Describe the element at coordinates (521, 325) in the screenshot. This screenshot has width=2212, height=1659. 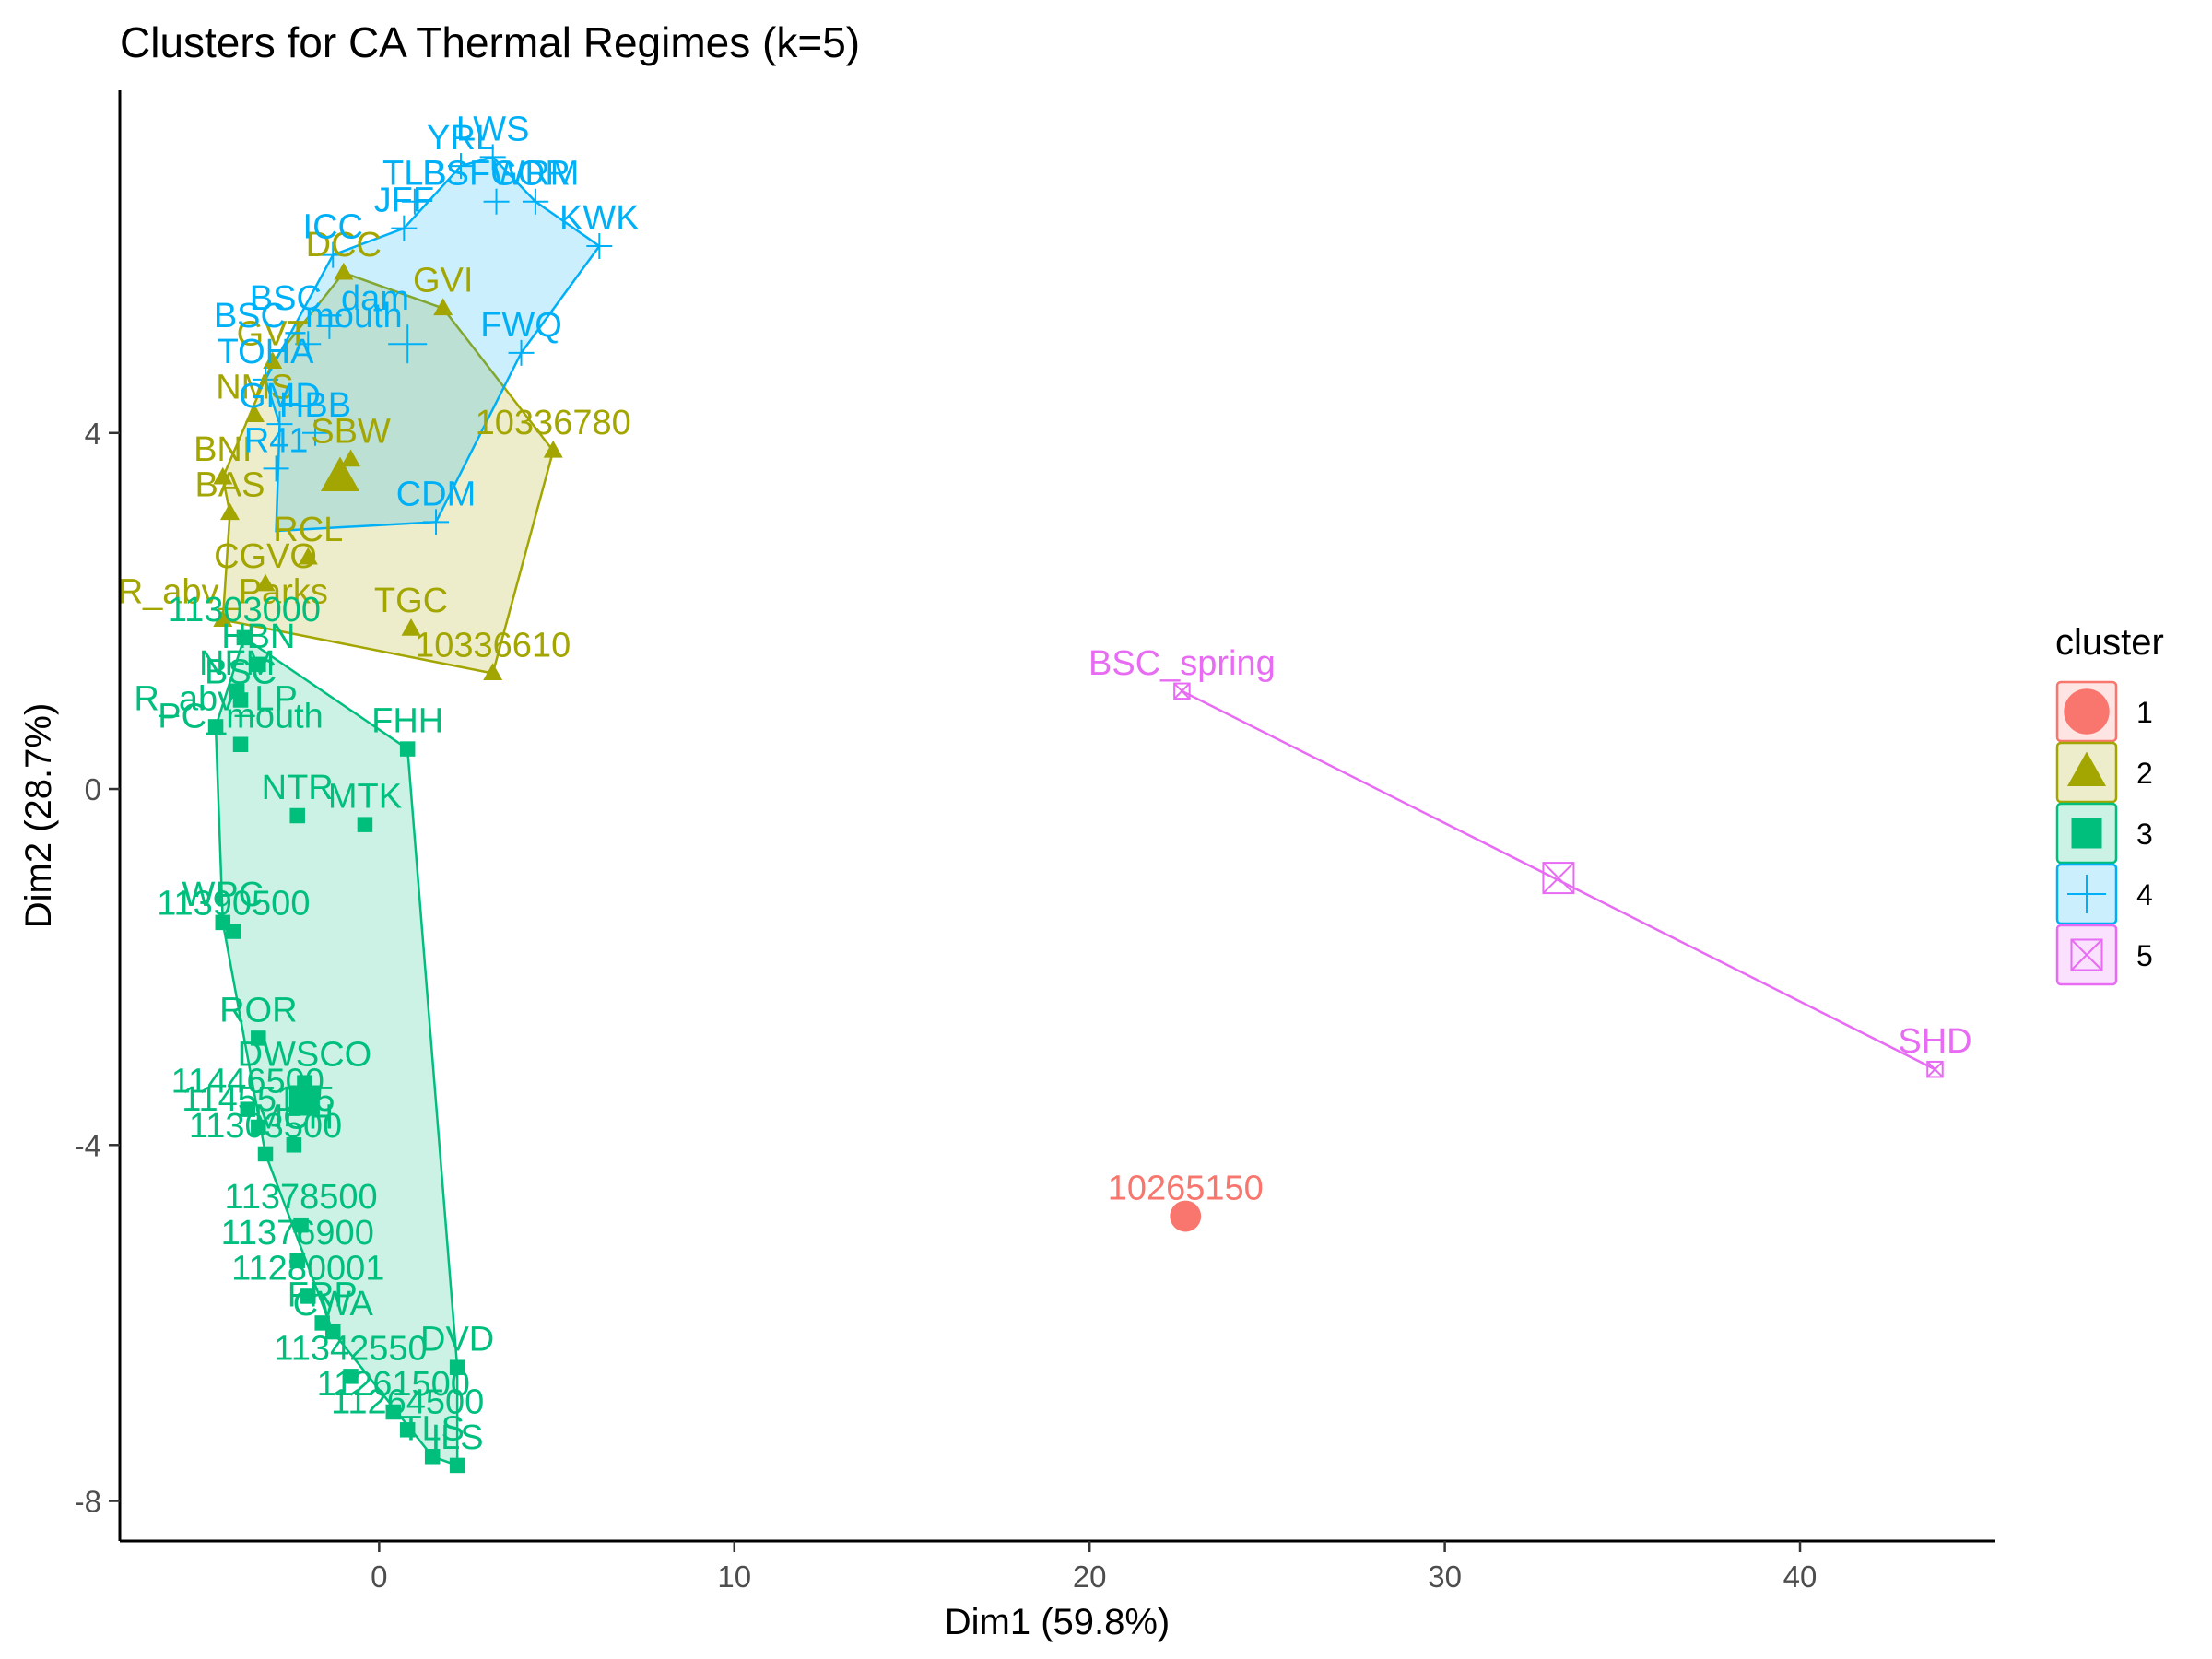
I see `point-label: FWQ` at that location.